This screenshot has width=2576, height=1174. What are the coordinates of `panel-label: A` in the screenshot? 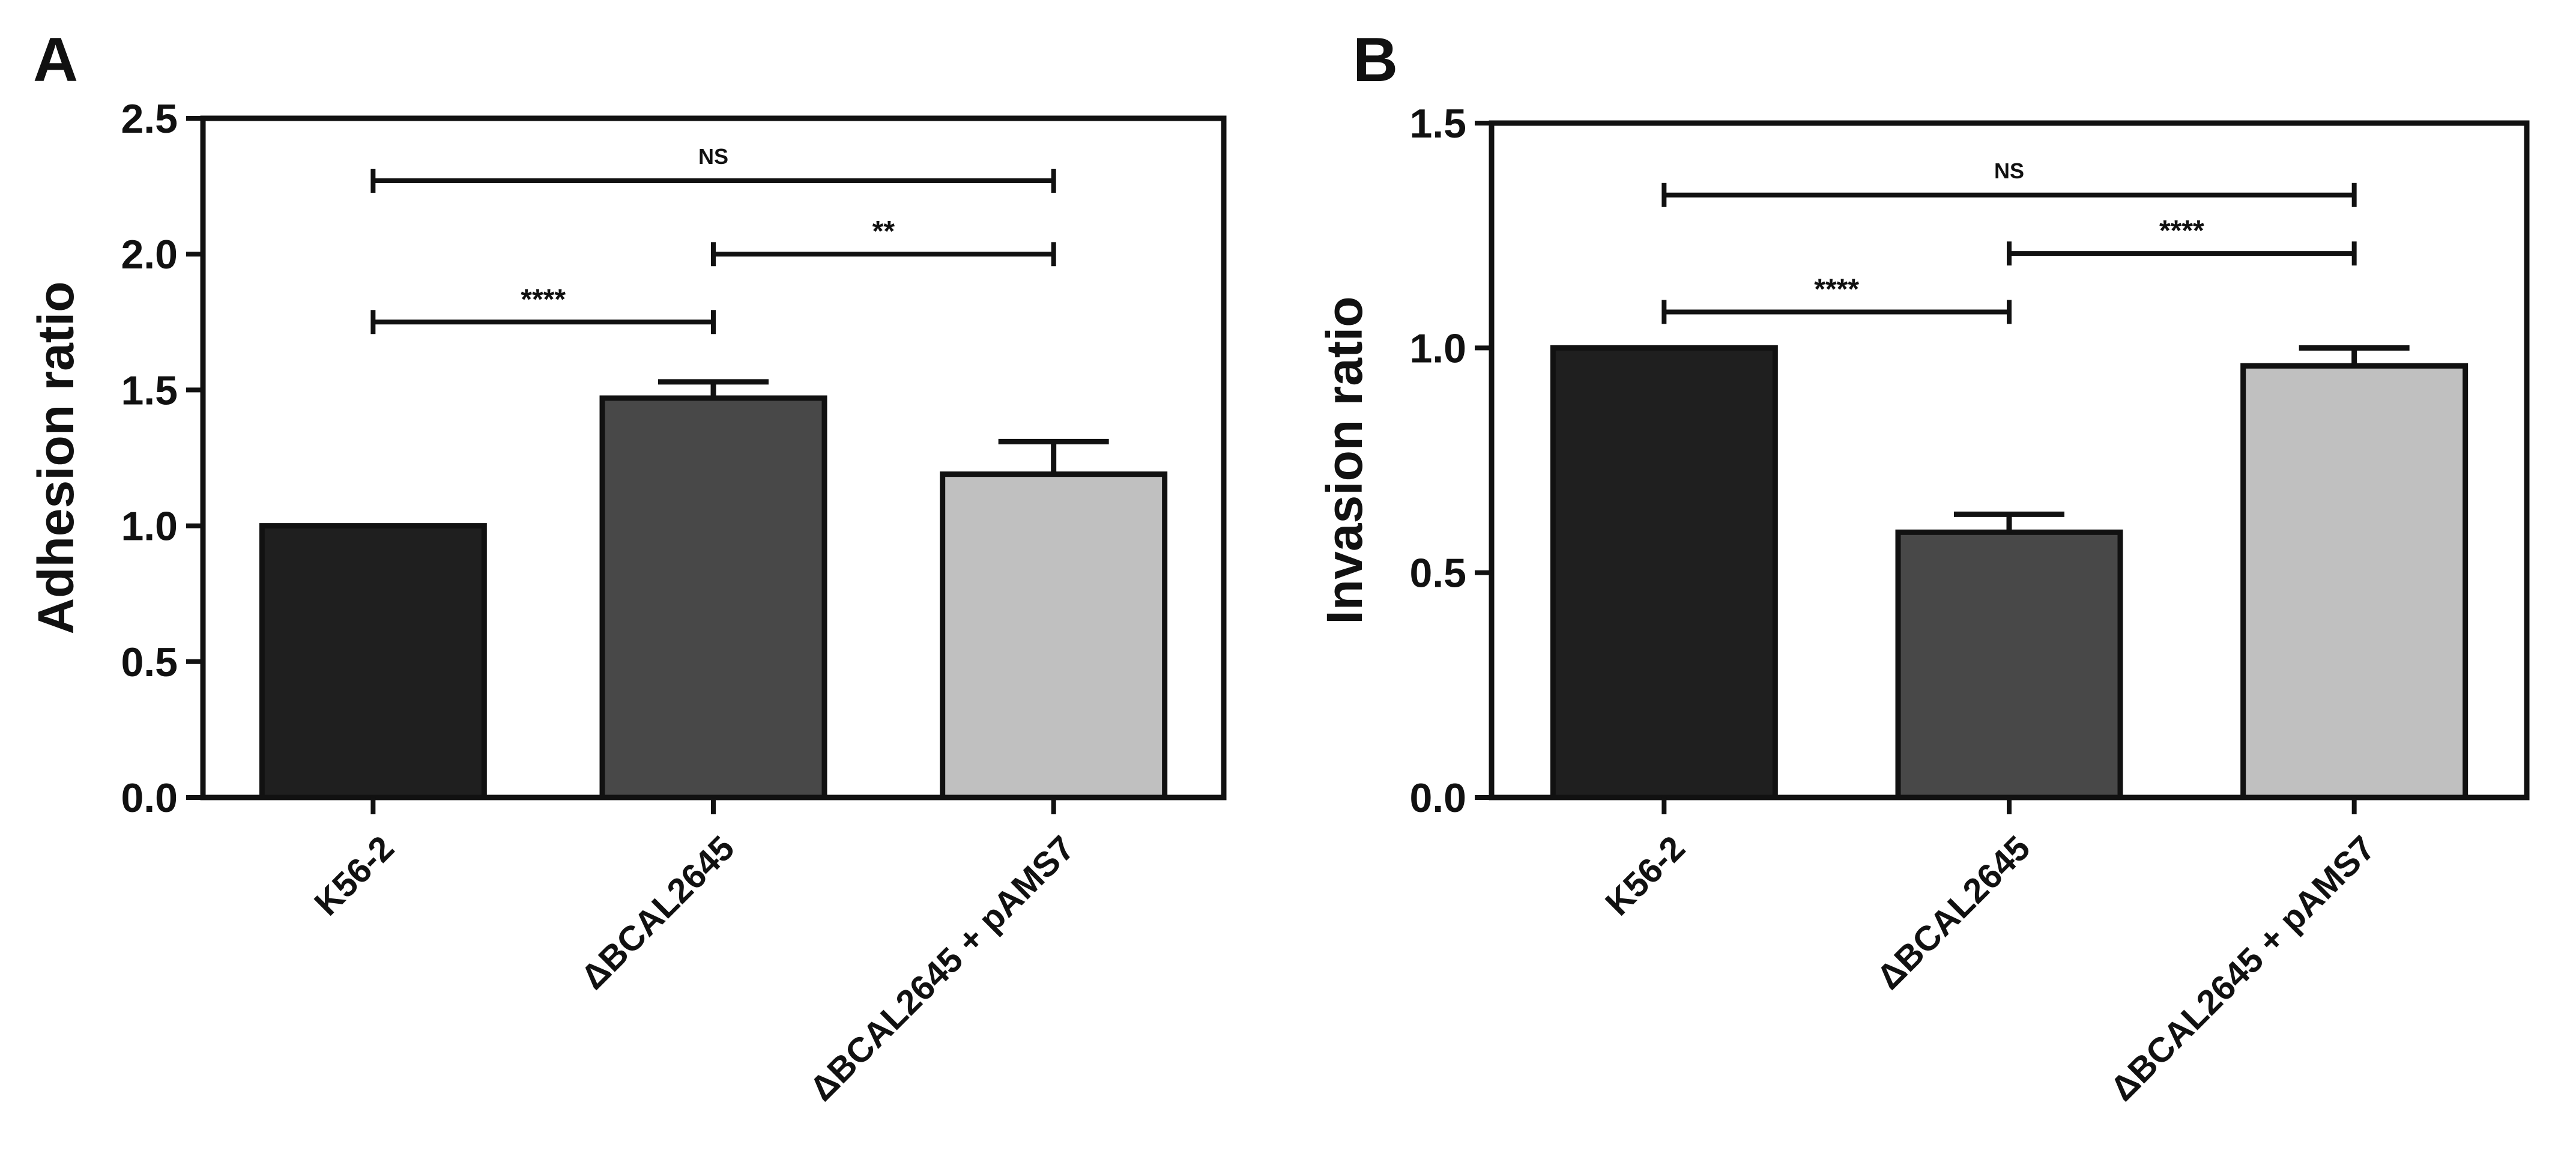 It's located at (55, 60).